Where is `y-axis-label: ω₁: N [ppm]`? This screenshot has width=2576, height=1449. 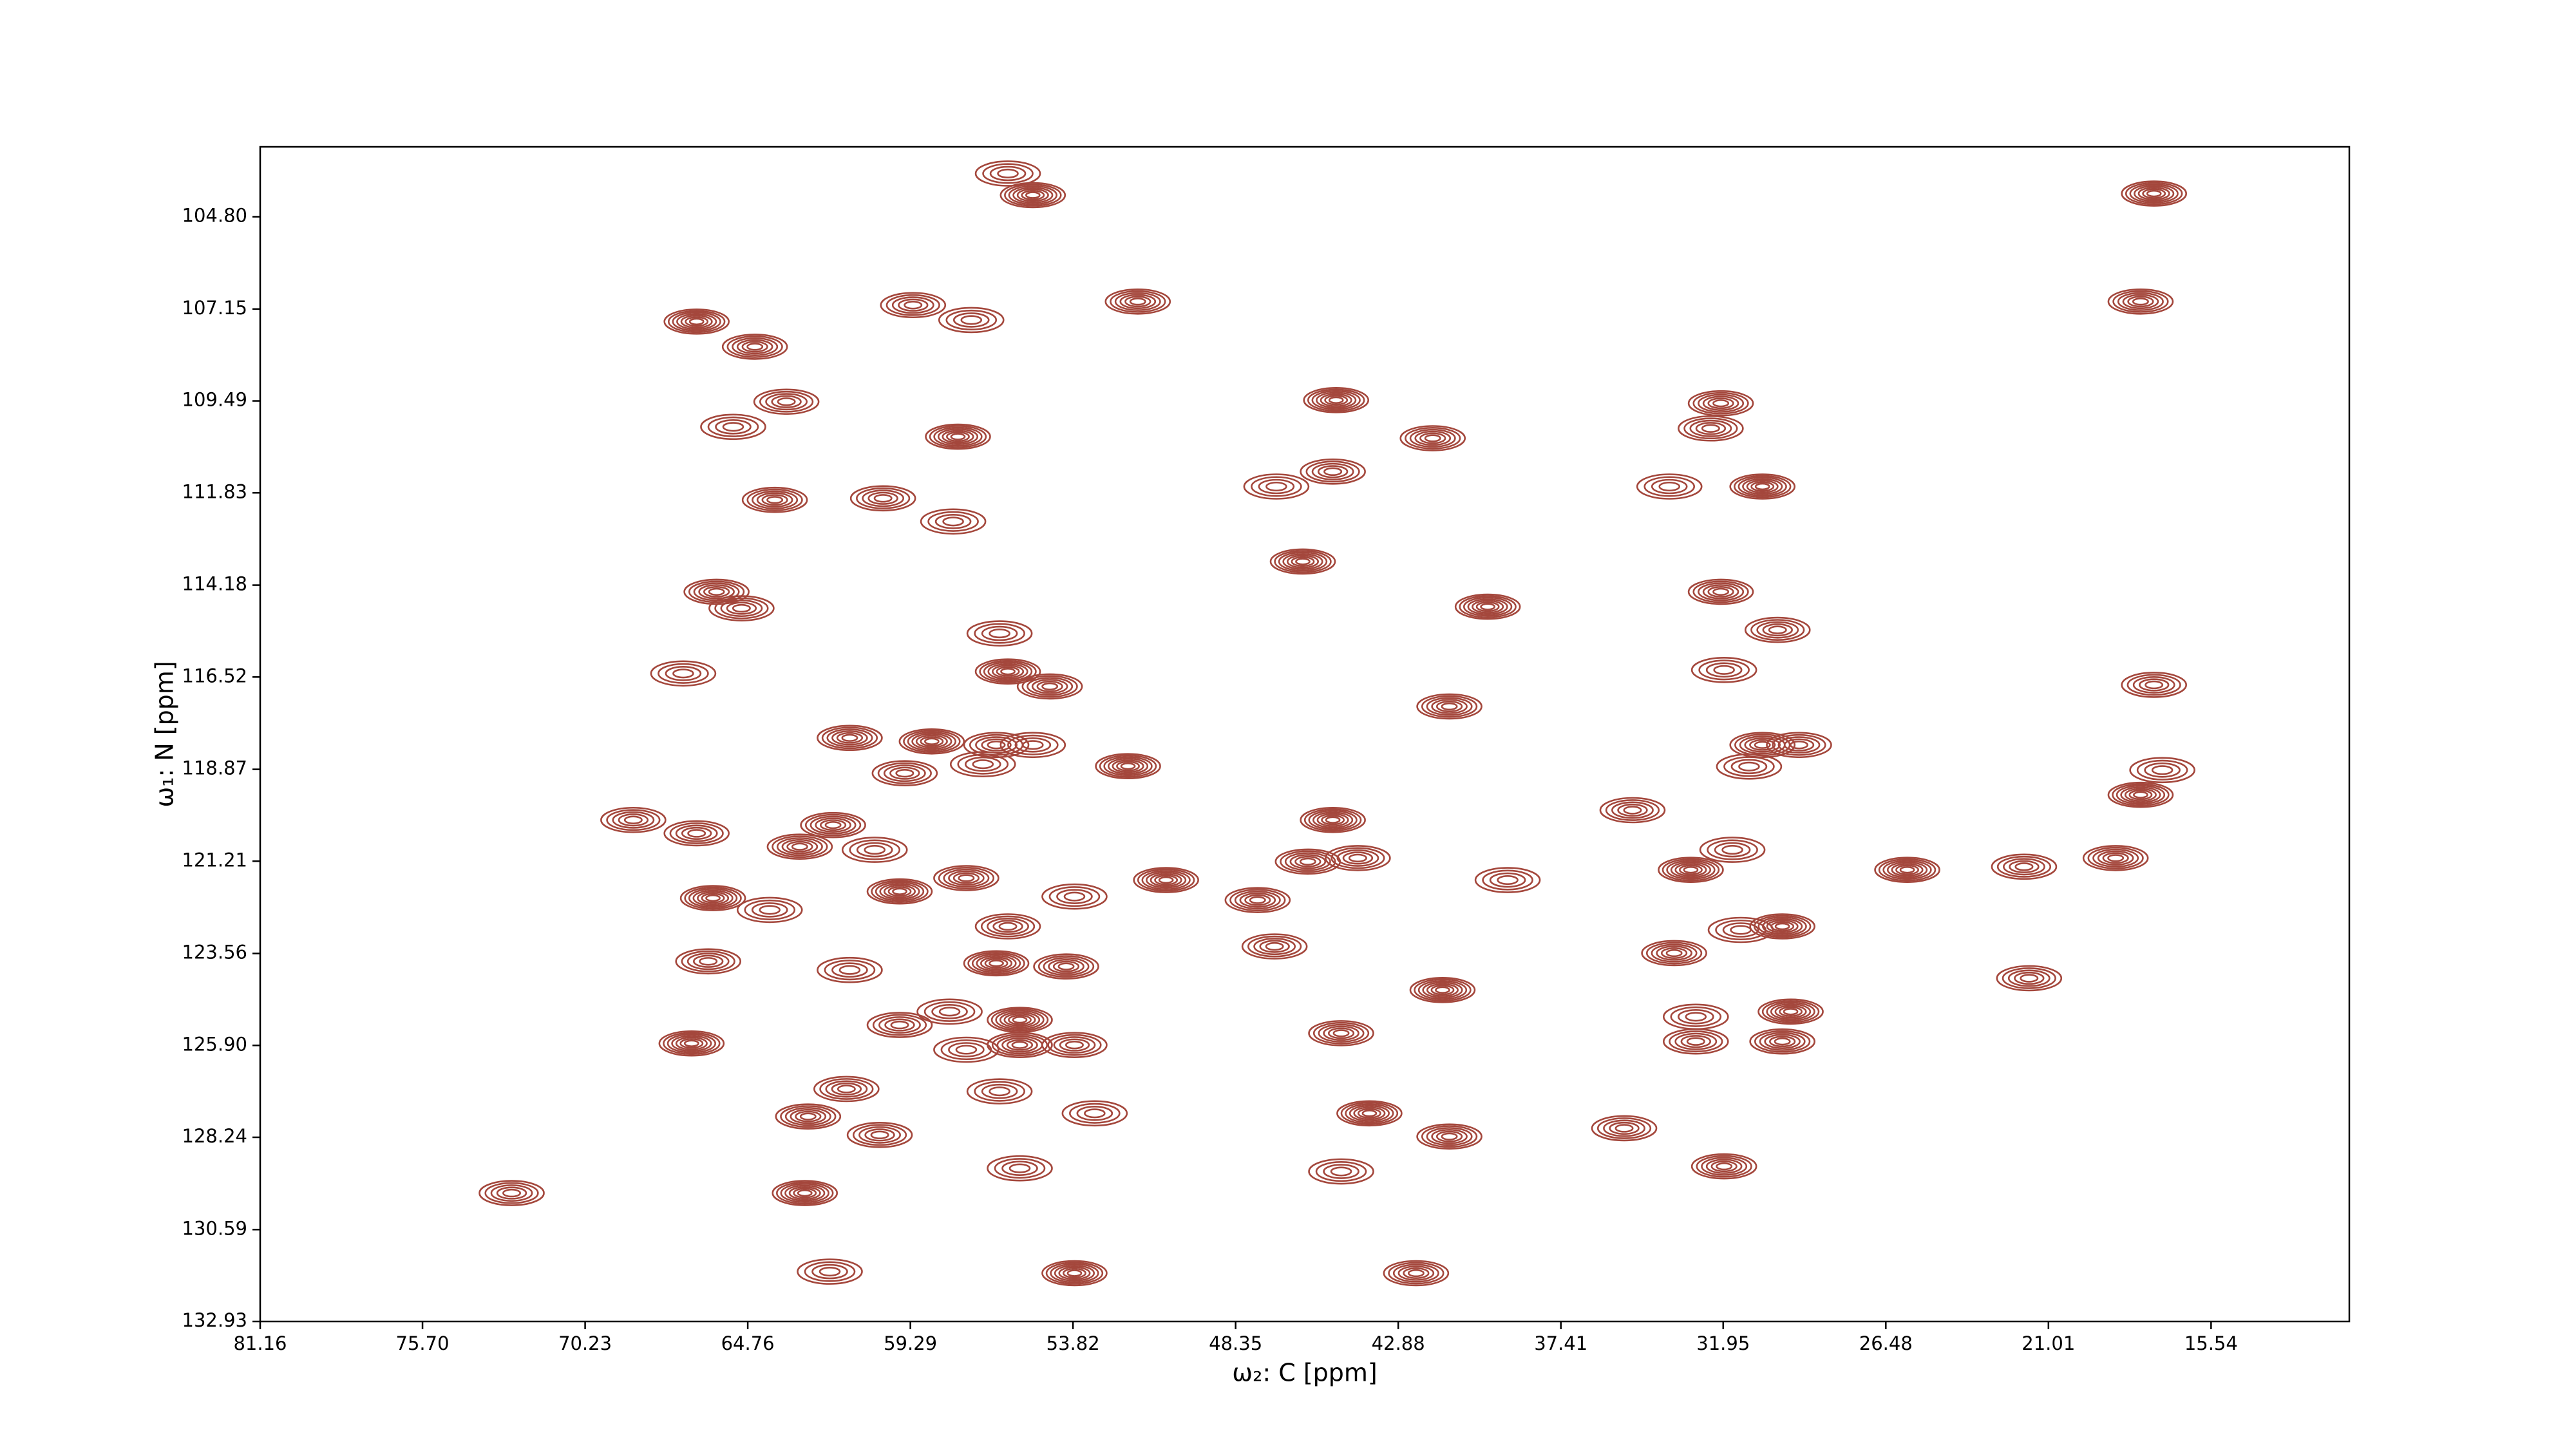 y-axis-label: ω₁: N [ppm] is located at coordinates (165, 734).